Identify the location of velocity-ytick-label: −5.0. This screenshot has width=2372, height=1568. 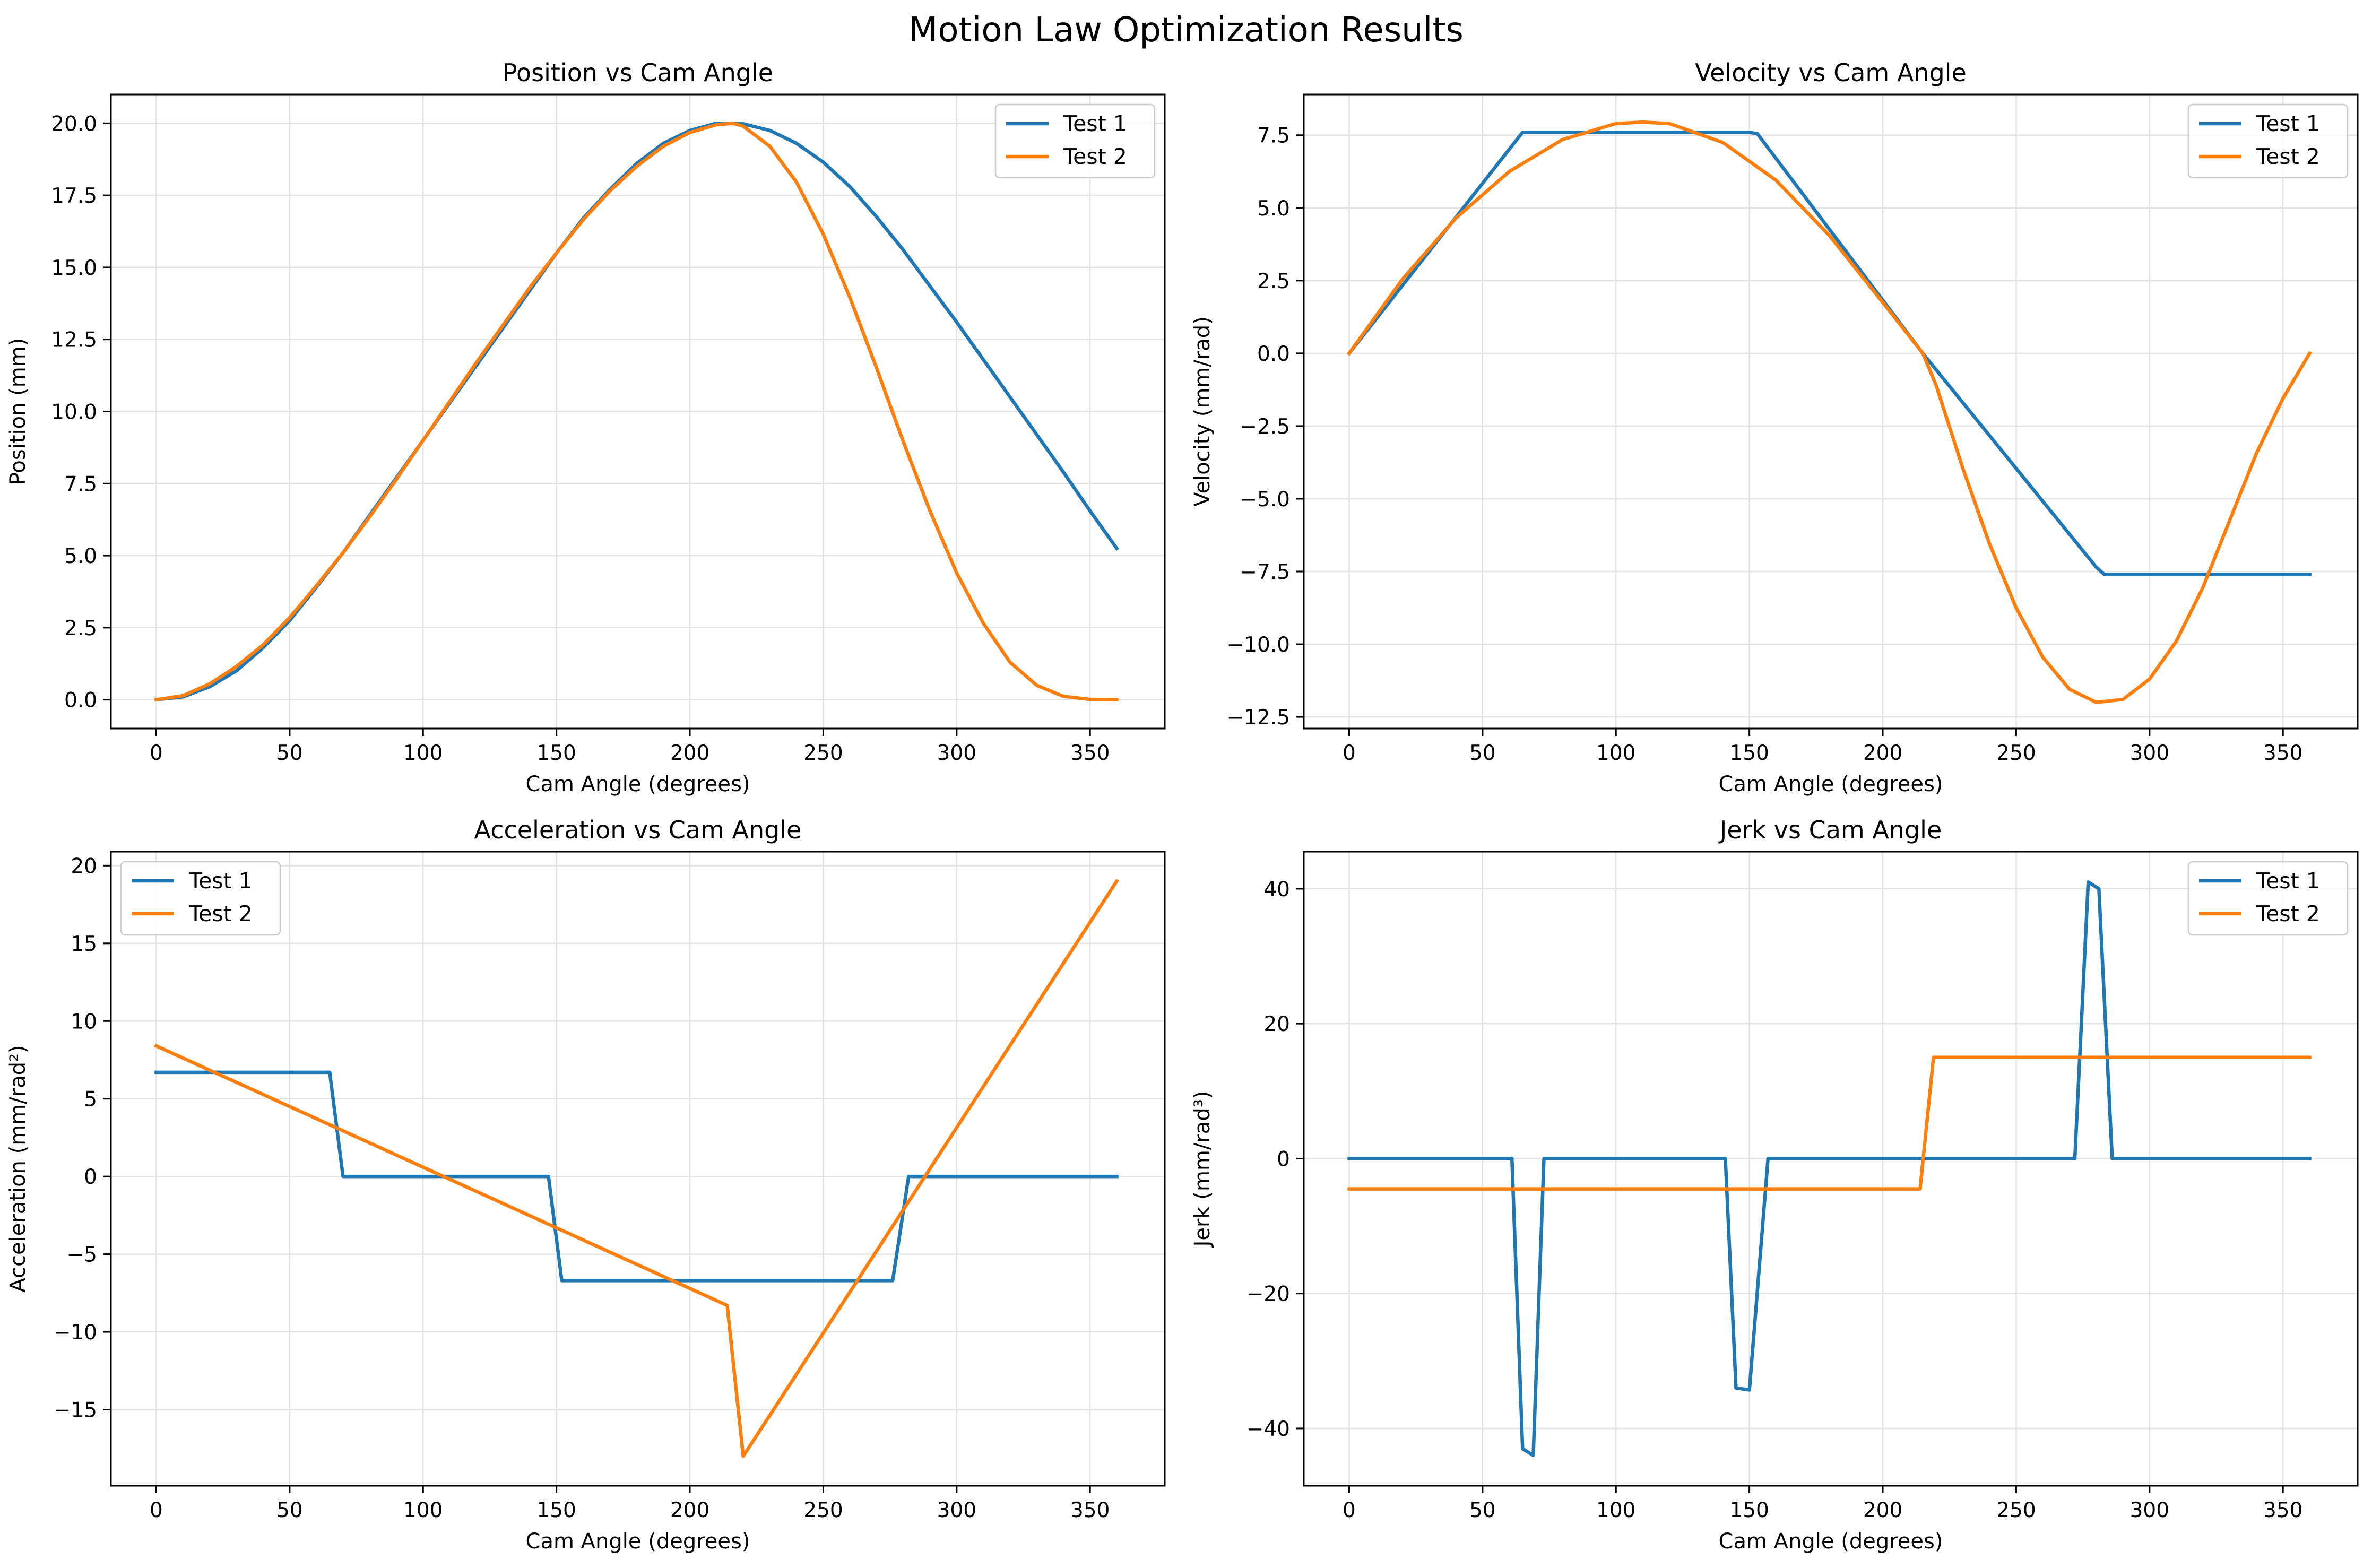
(1265, 500).